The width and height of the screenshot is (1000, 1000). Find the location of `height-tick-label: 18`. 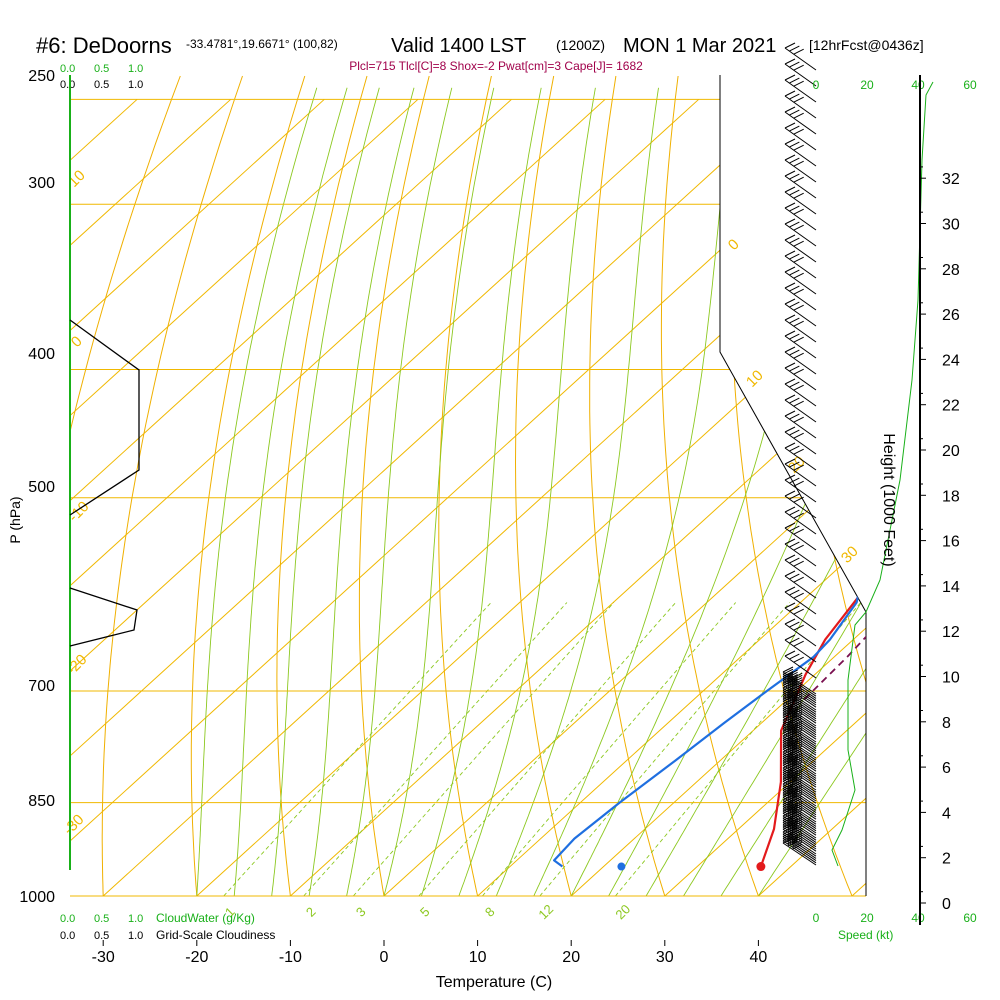

height-tick-label: 18 is located at coordinates (951, 496).